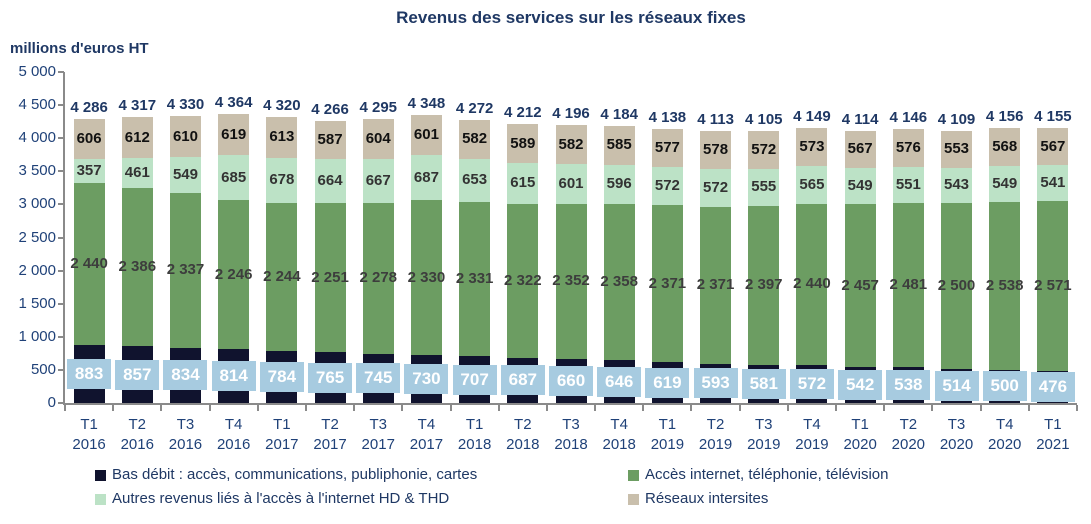 The image size is (1091, 524). What do you see at coordinates (667, 117) in the screenshot?
I see `bar-total-label: 4 138` at bounding box center [667, 117].